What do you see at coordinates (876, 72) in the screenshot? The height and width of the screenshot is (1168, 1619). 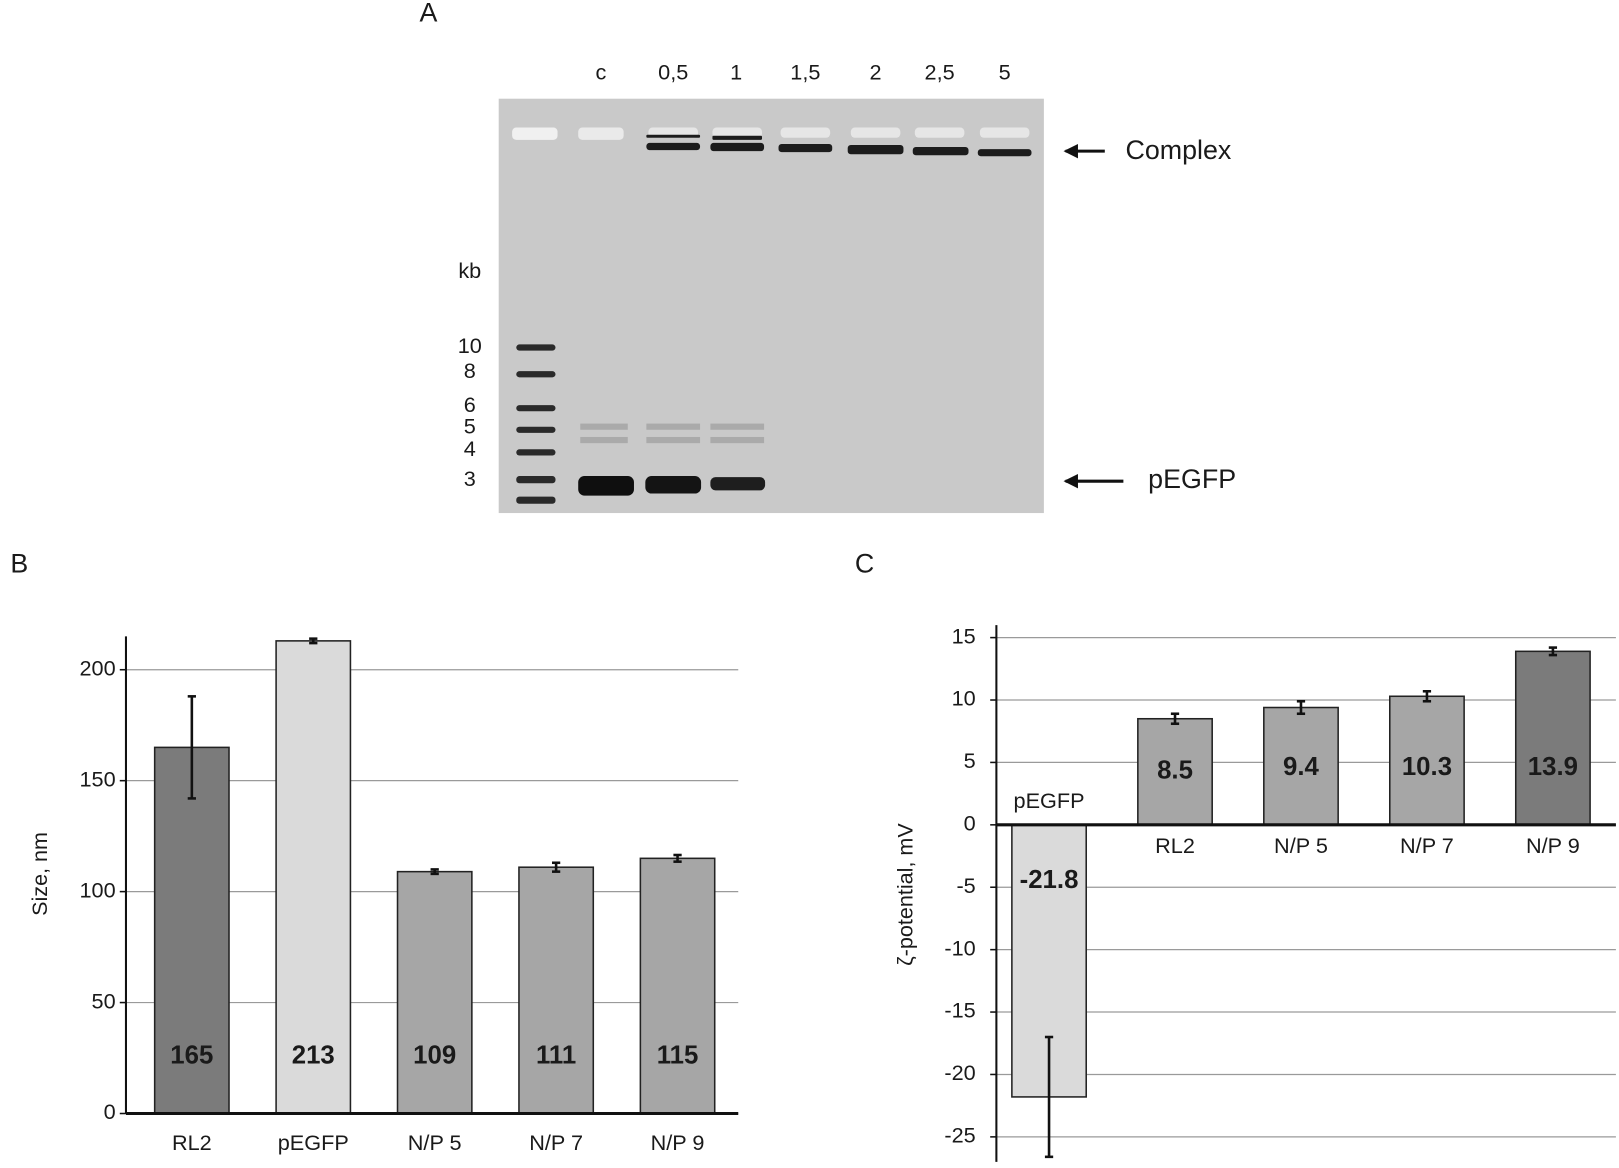 I see `lane-label: 2` at bounding box center [876, 72].